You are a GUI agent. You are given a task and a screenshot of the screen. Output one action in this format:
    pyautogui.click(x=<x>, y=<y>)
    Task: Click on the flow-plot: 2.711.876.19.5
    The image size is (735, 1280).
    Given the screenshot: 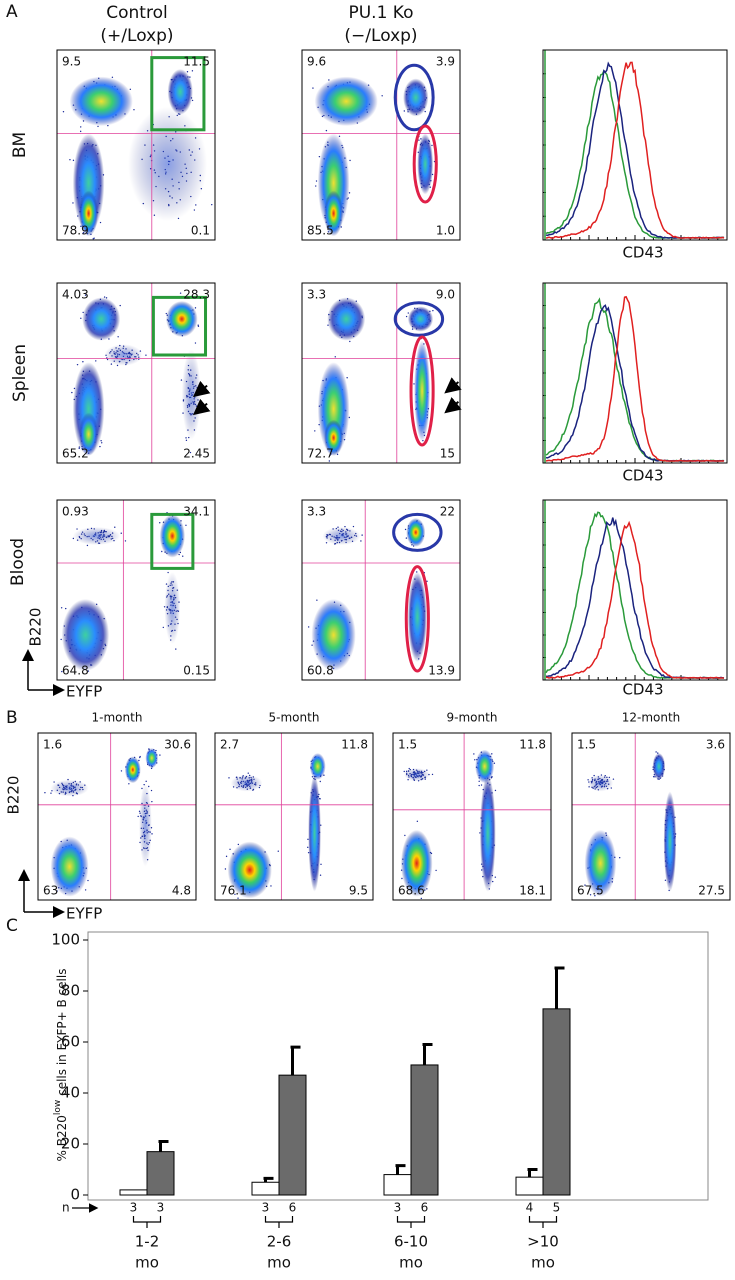 What is the action you would take?
    pyautogui.click(x=294, y=818)
    